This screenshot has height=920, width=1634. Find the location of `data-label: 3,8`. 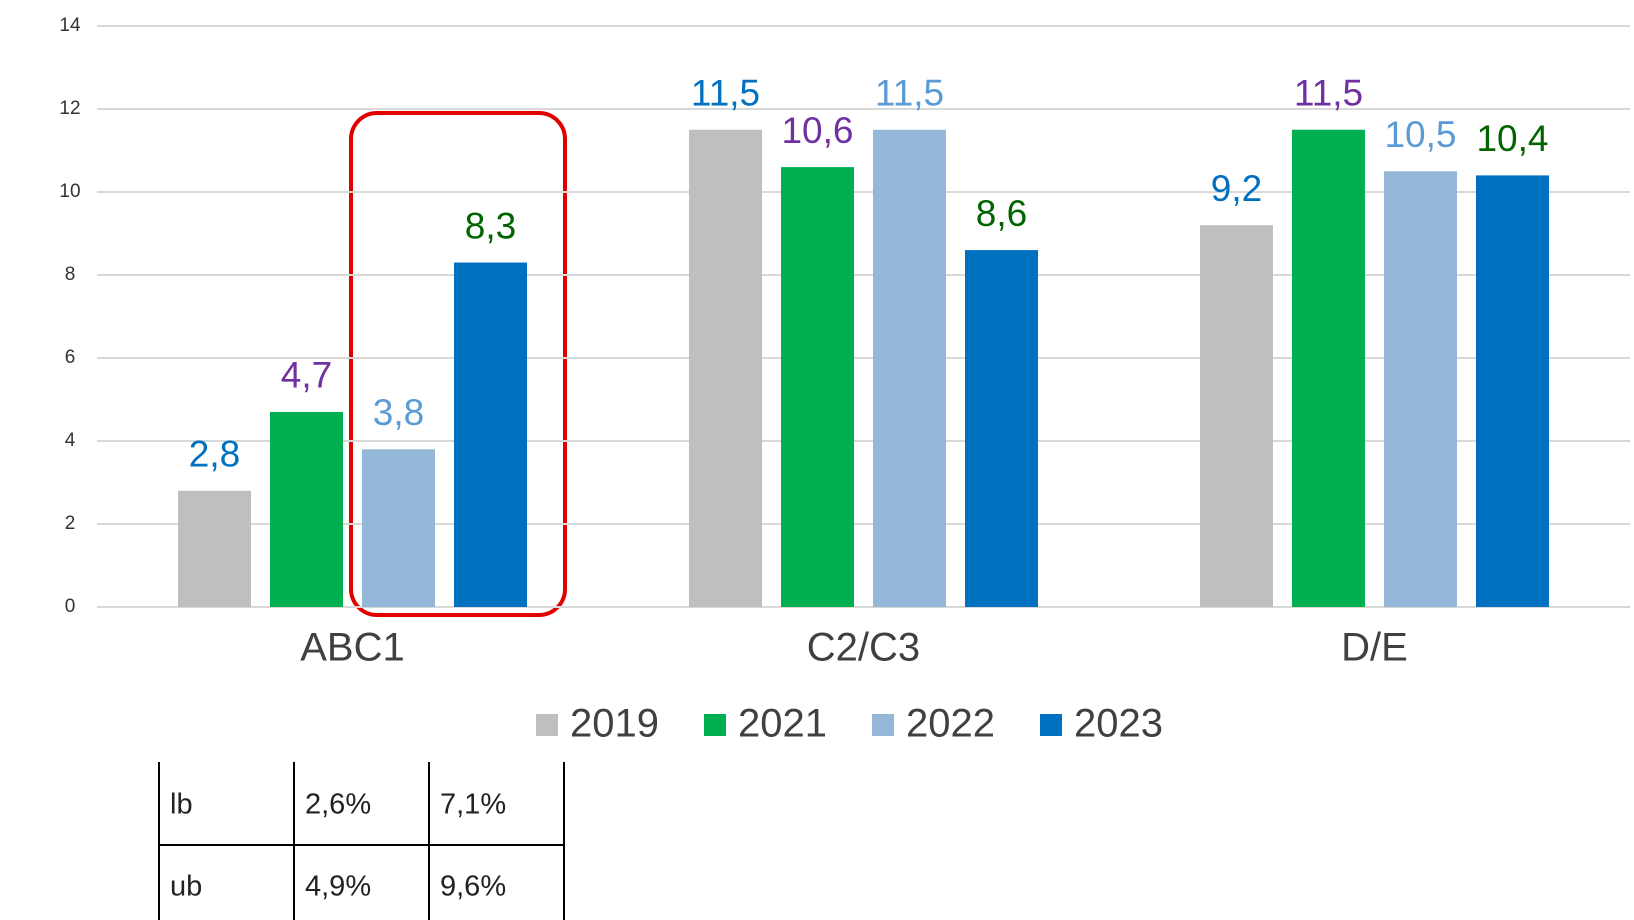

data-label: 3,8 is located at coordinates (398, 412).